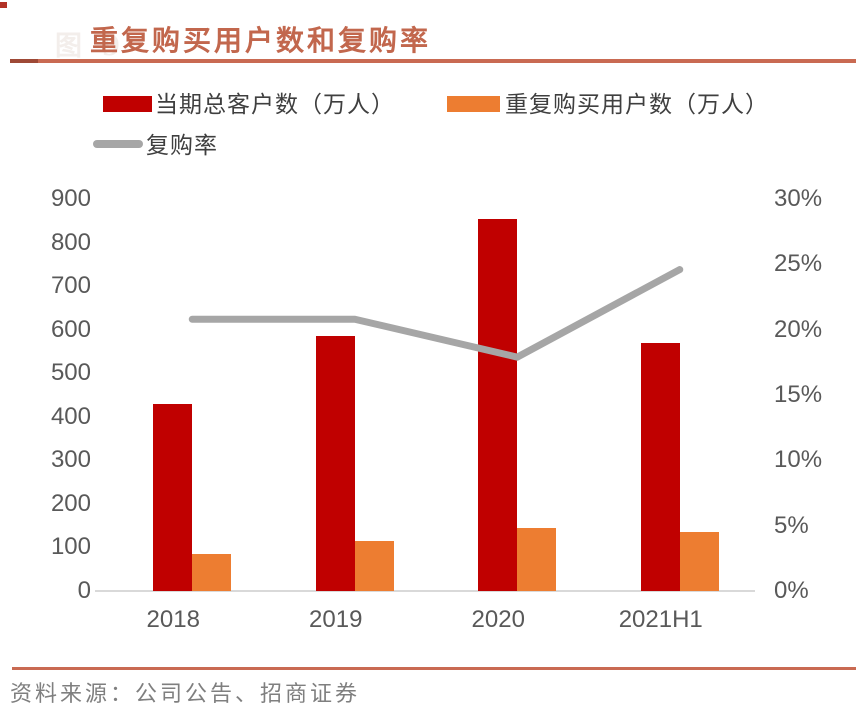  What do you see at coordinates (70, 329) in the screenshot?
I see `y-axis-tick-left: 600` at bounding box center [70, 329].